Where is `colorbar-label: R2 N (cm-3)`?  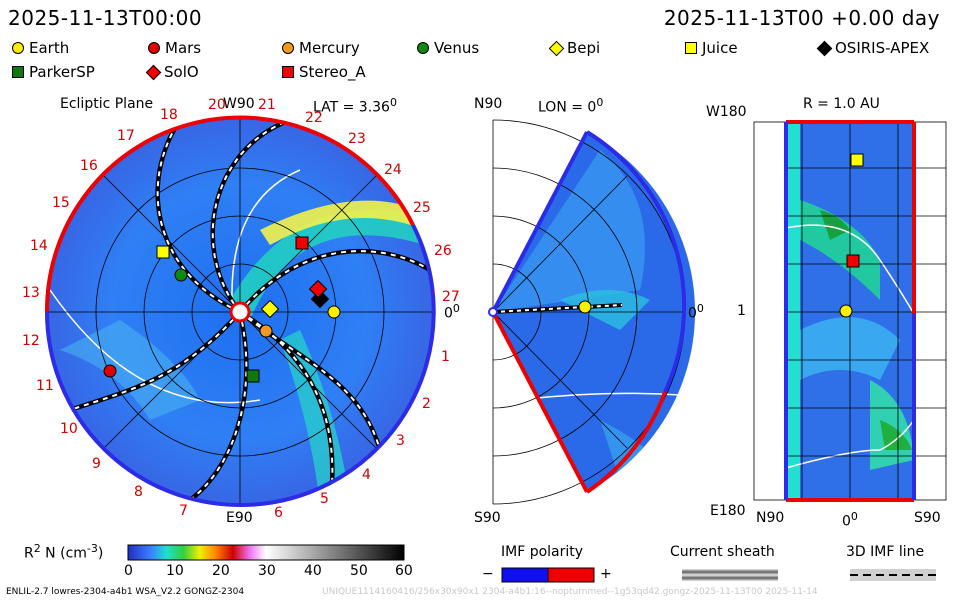
colorbar-label: R2 N (cm-3) is located at coordinates (64, 552).